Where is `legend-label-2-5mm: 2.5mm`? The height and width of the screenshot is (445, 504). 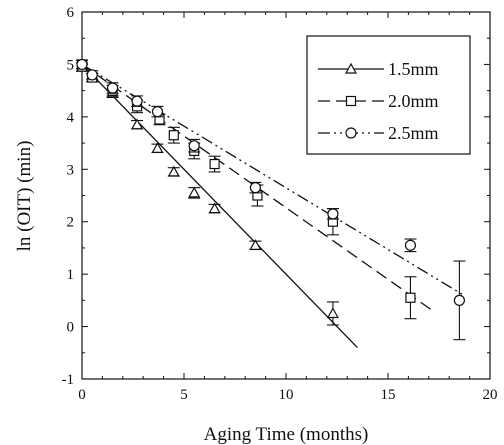 legend-label-2-5mm: 2.5mm is located at coordinates (413, 133).